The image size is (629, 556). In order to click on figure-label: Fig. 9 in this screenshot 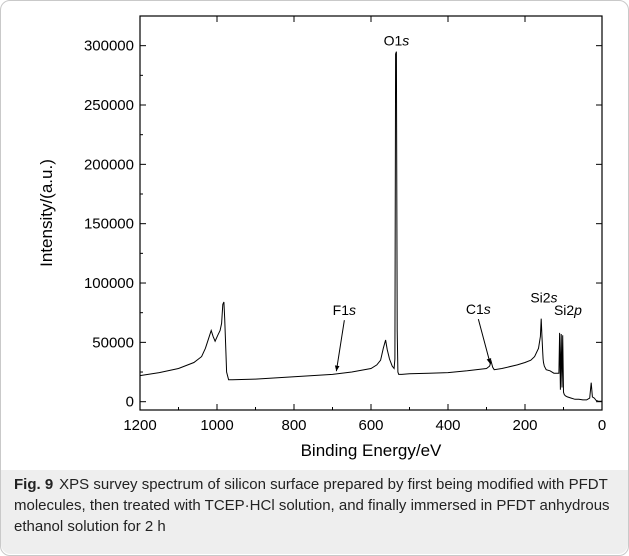, I will do `click(34, 484)`.